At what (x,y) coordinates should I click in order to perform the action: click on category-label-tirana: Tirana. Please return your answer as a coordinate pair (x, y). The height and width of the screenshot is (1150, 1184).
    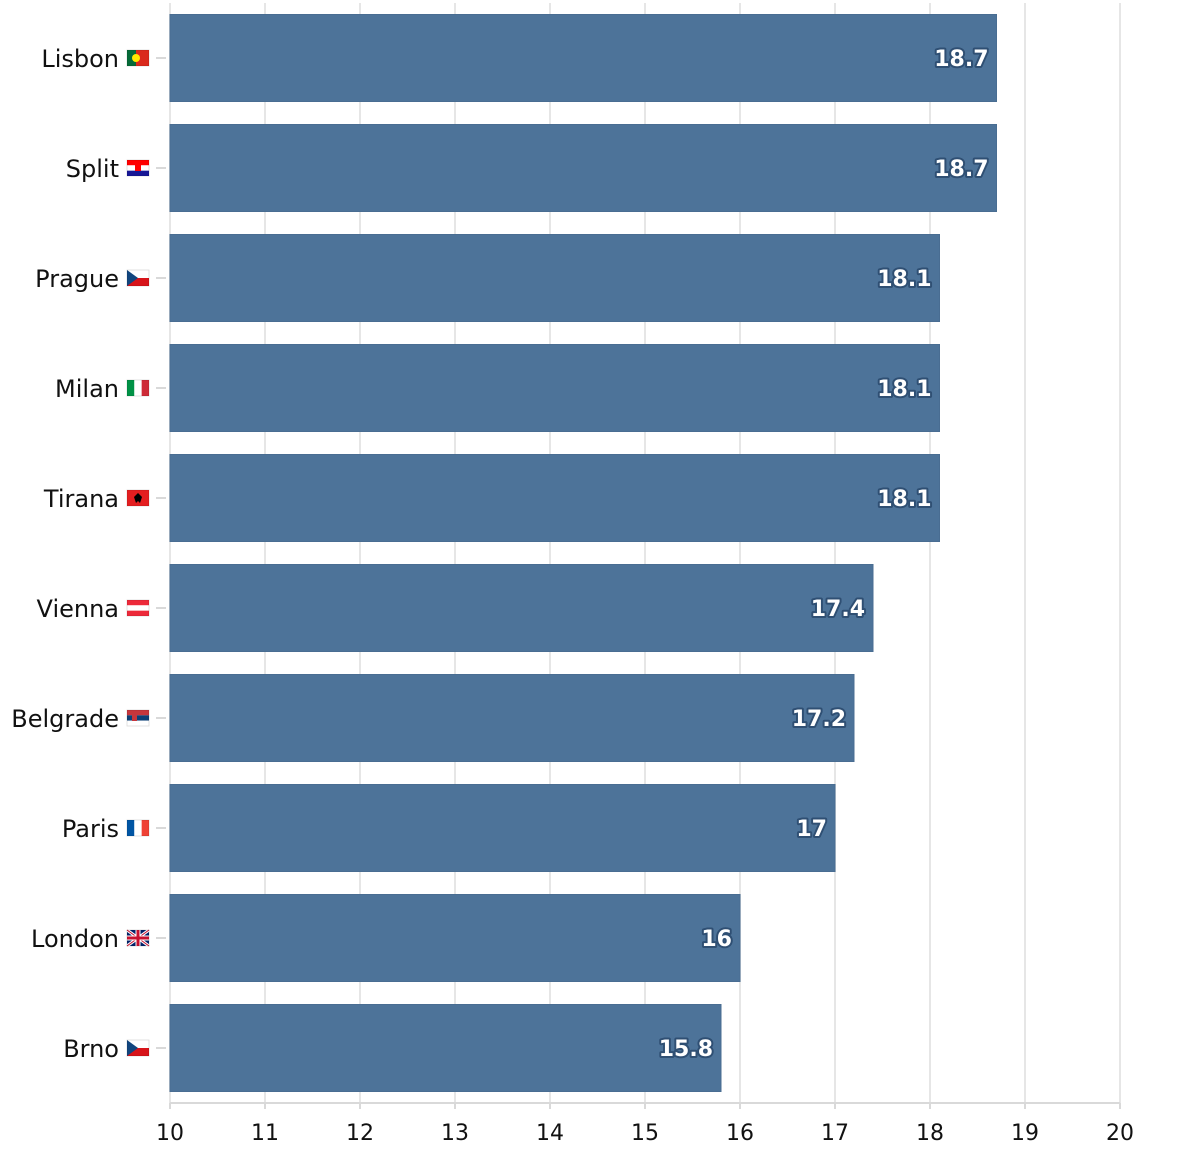
    Looking at the image, I should click on (81, 499).